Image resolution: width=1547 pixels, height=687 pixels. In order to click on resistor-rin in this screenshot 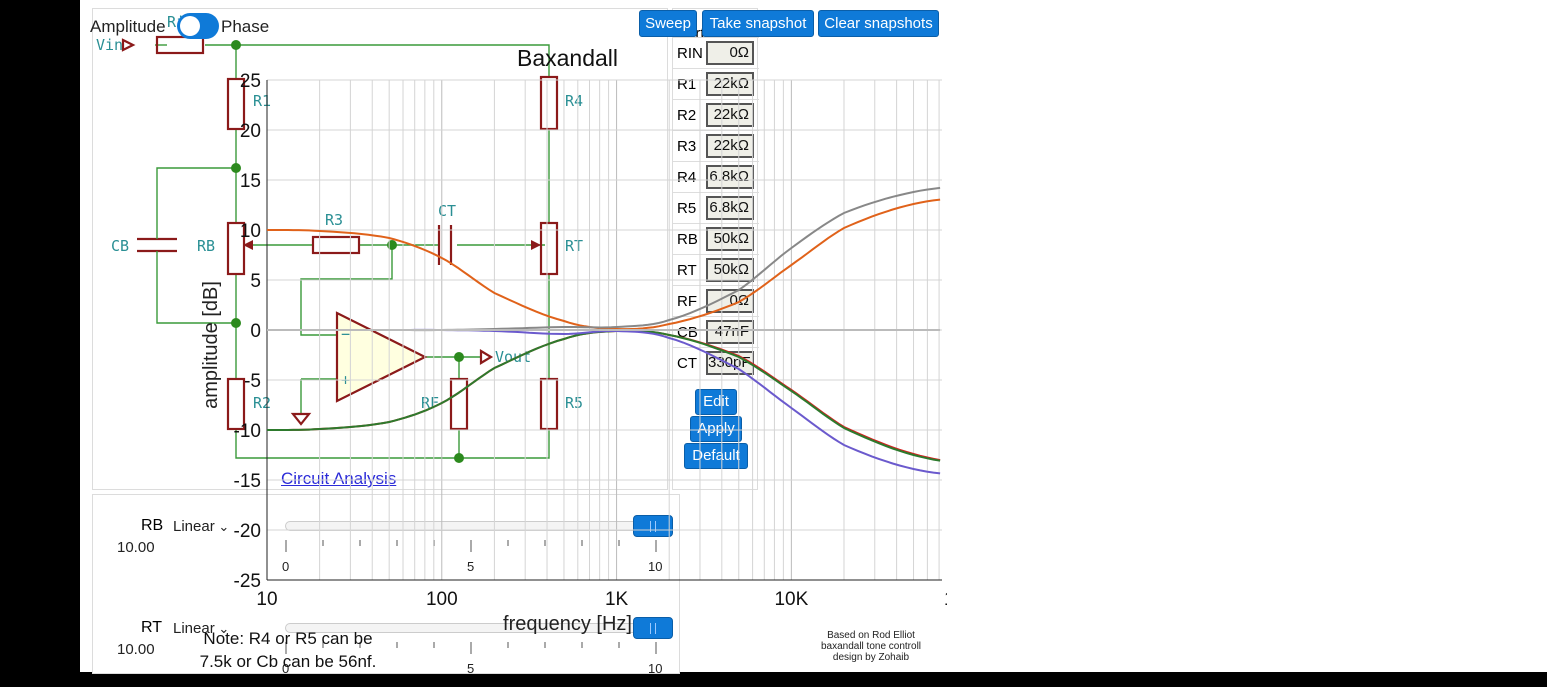, I will do `click(180, 45)`.